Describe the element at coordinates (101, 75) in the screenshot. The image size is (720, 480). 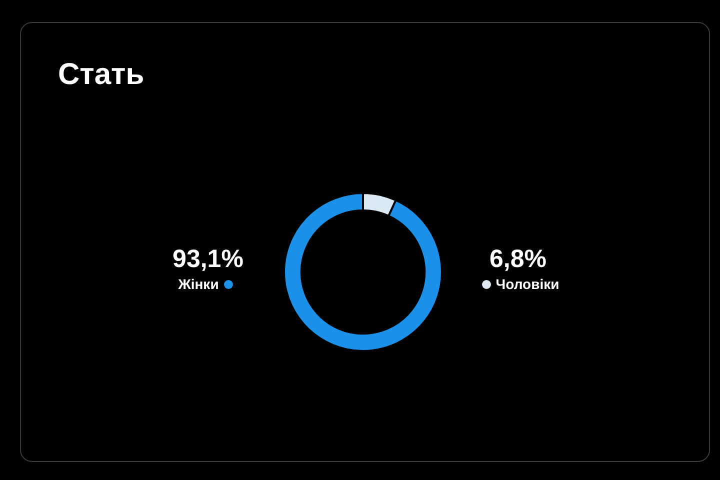
I see `chart-title: Стать` at that location.